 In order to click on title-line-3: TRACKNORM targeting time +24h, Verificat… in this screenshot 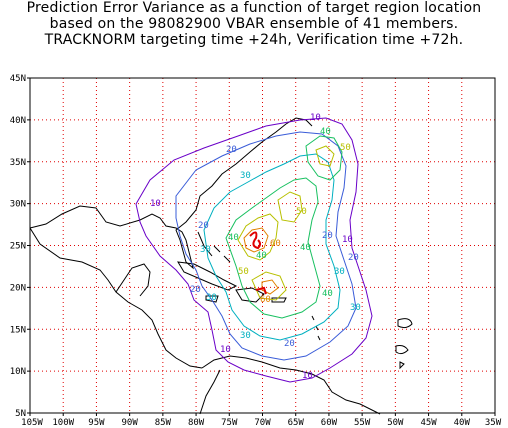, I will do `click(254, 40)`.